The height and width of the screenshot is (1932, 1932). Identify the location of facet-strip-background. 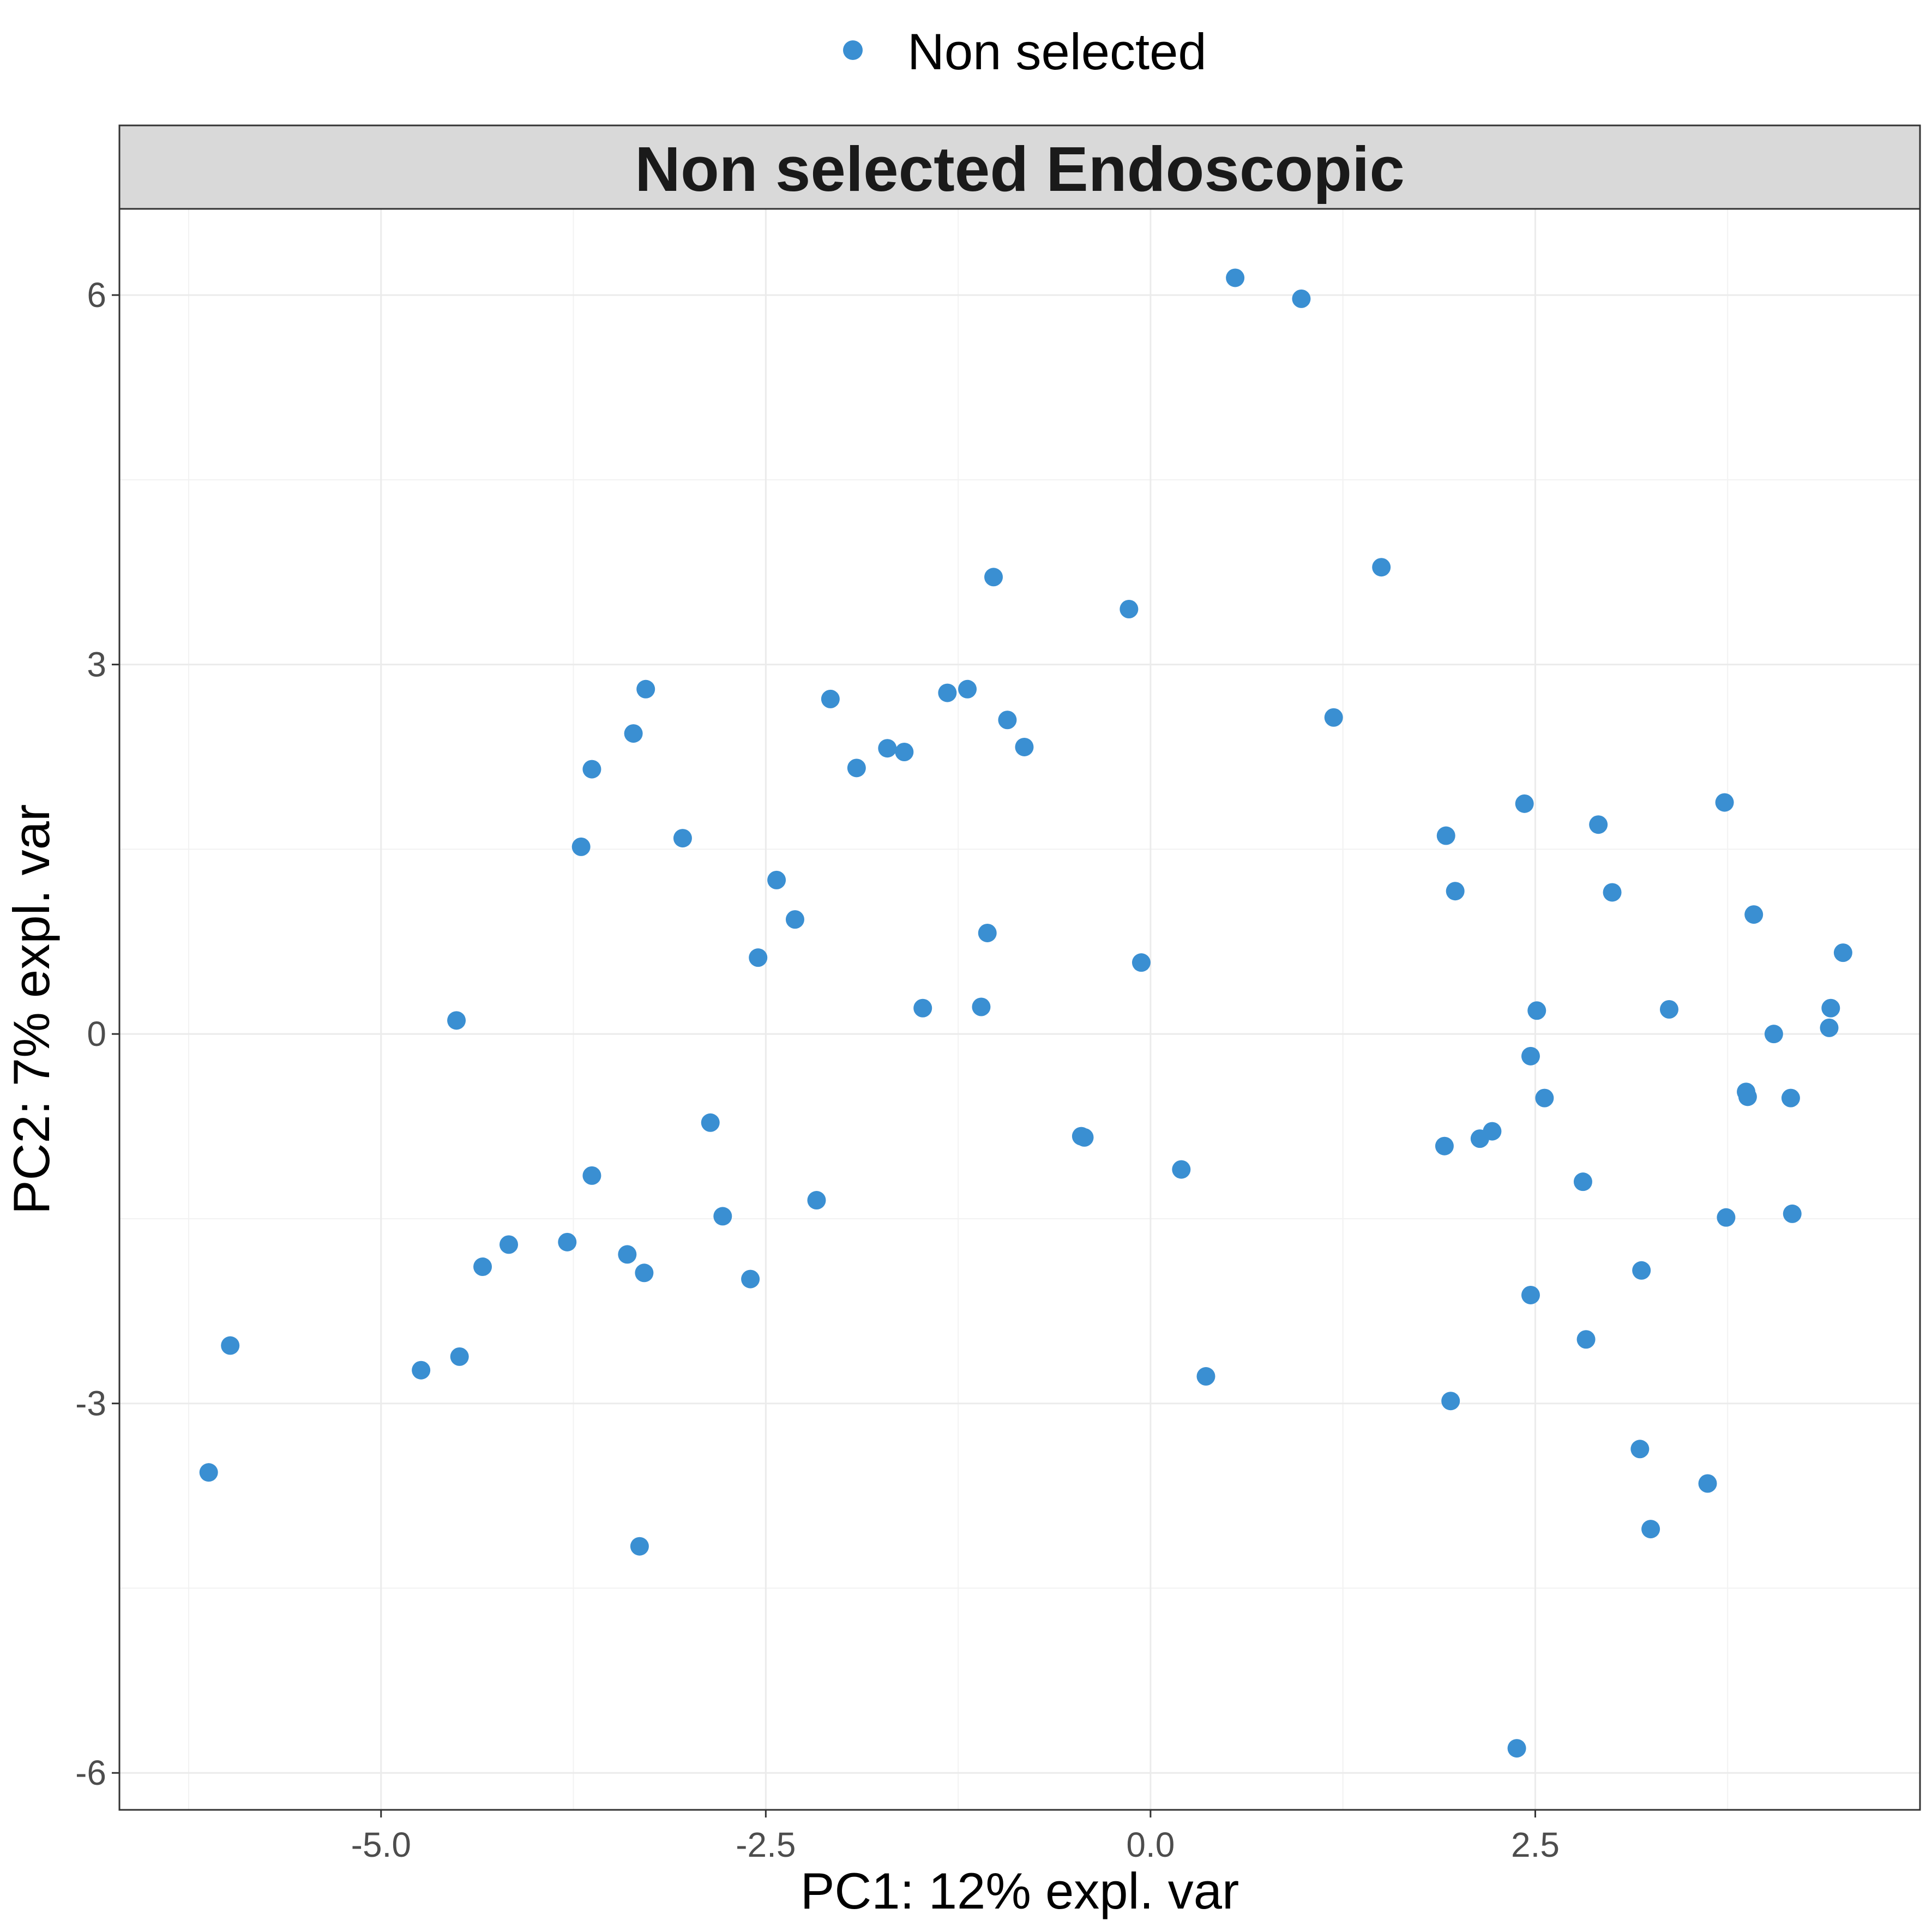
(1019, 167).